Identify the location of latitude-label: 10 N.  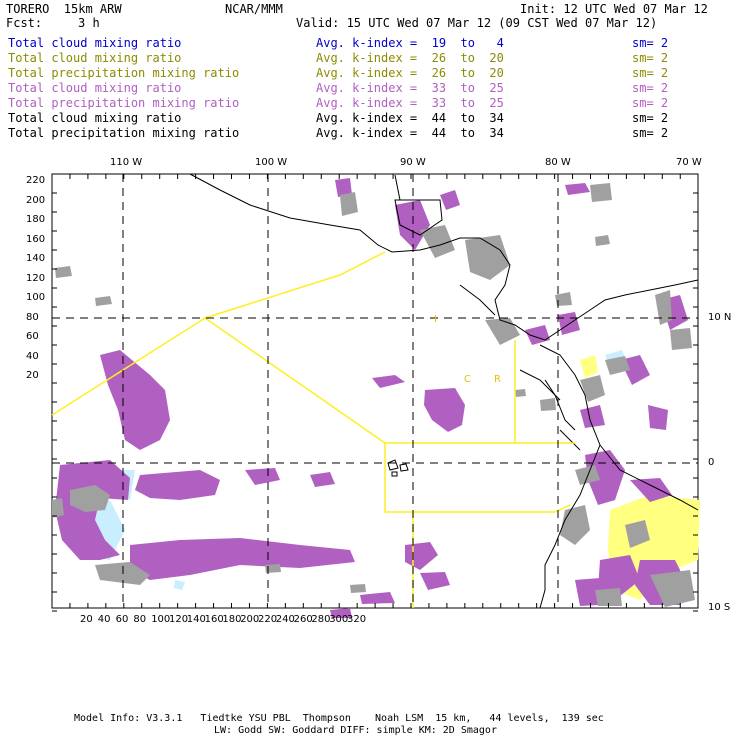
(720, 317).